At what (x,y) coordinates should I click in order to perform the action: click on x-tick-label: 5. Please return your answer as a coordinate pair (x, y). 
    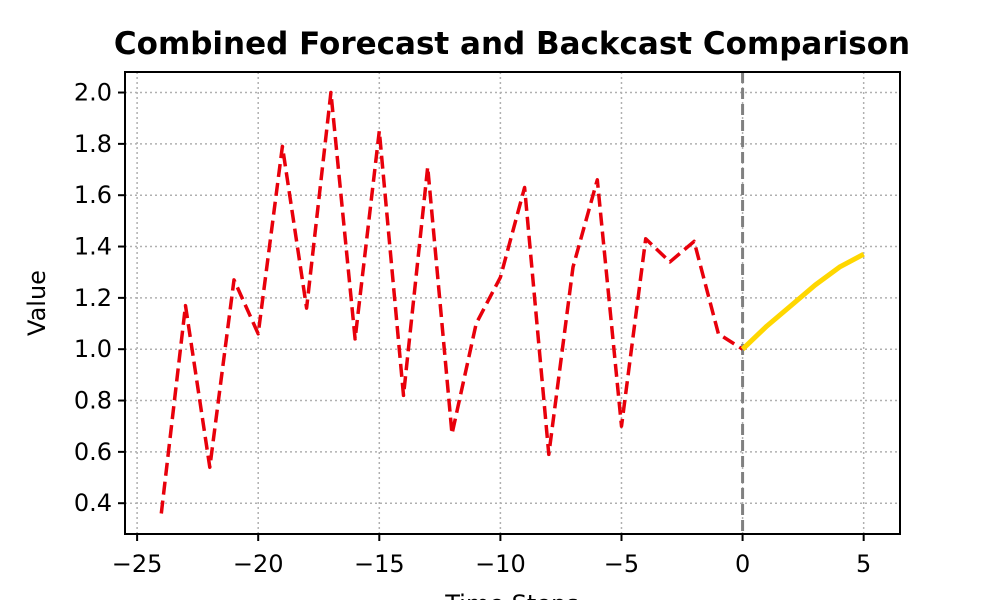
    Looking at the image, I should click on (863, 564).